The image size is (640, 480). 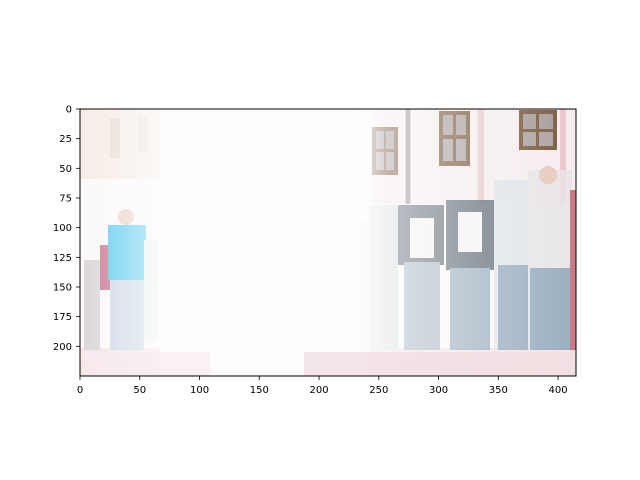 What do you see at coordinates (62, 347) in the screenshot?
I see `y-tick-label: 200` at bounding box center [62, 347].